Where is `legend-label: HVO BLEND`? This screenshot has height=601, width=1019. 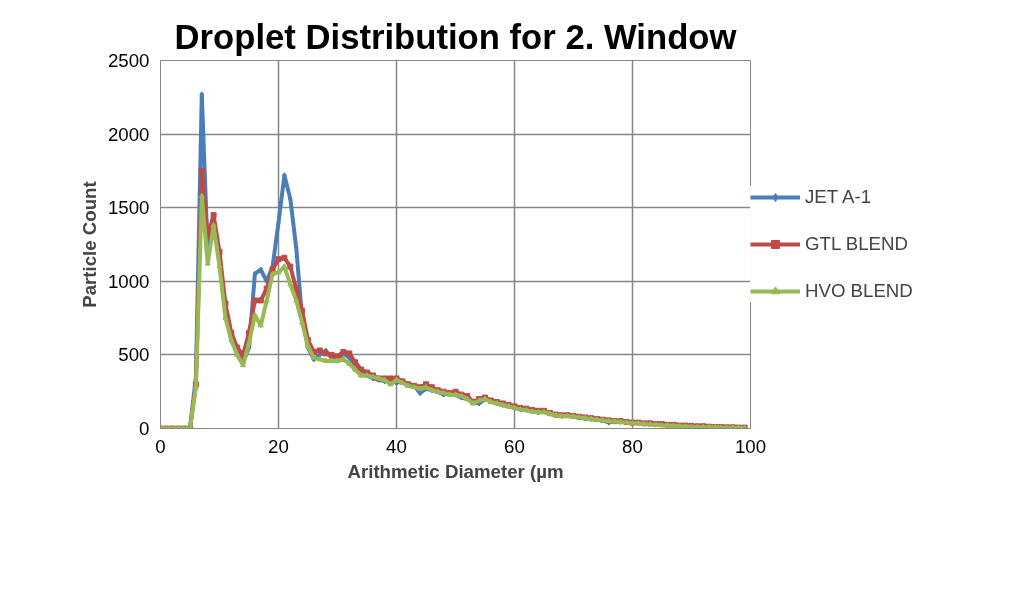 legend-label: HVO BLEND is located at coordinates (859, 291).